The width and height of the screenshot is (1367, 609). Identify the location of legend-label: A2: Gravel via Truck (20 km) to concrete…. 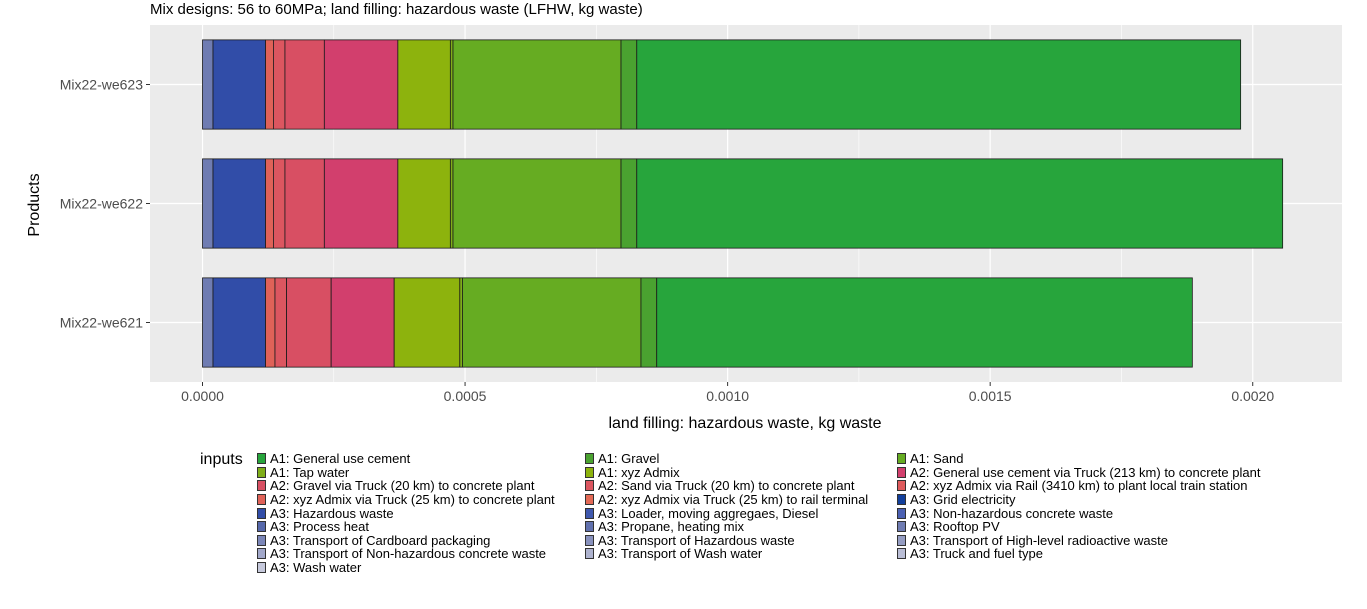
(402, 486).